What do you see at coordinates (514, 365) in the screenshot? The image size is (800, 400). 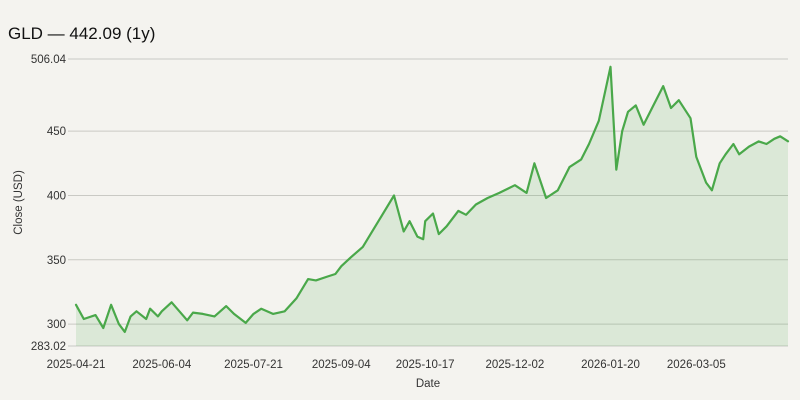 I see `x-tick-label: 2025-12-02` at bounding box center [514, 365].